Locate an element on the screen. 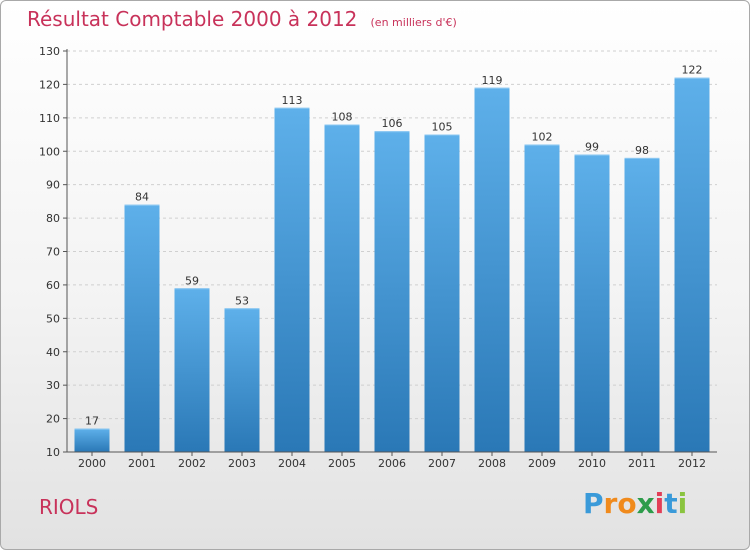 Image resolution: width=750 pixels, height=550 pixels. value-label-2011: 98 is located at coordinates (642, 150).